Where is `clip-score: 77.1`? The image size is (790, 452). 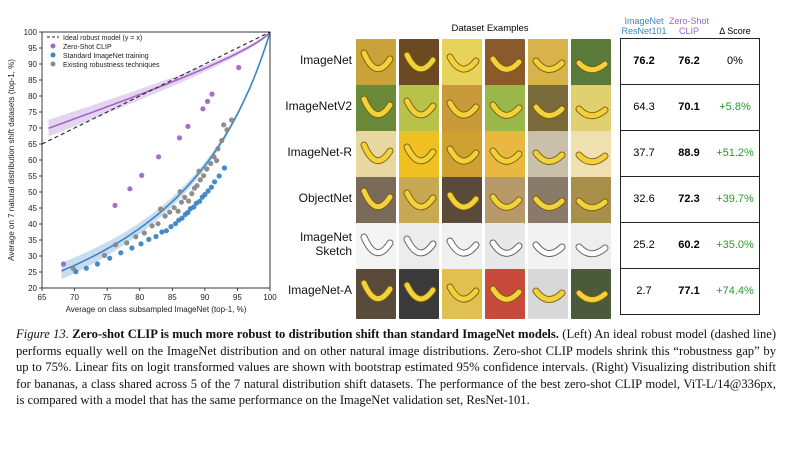 clip-score: 77.1 is located at coordinates (689, 291).